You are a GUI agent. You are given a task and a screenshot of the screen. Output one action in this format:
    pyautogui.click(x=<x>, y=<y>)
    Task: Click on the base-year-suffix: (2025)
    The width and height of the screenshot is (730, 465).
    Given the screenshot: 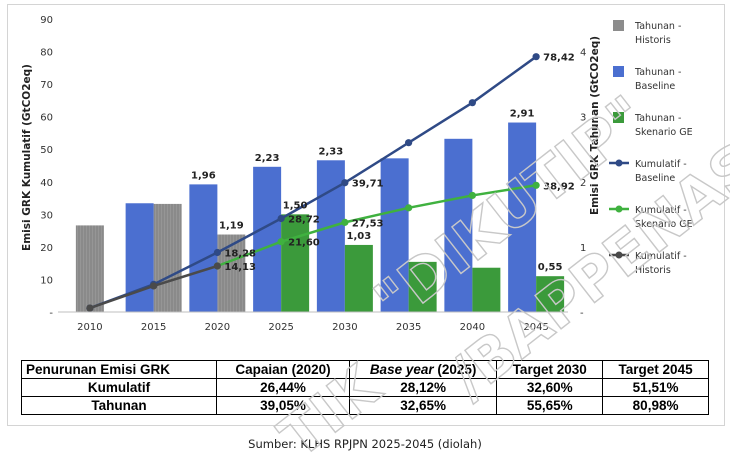 What is the action you would take?
    pyautogui.click(x=457, y=369)
    